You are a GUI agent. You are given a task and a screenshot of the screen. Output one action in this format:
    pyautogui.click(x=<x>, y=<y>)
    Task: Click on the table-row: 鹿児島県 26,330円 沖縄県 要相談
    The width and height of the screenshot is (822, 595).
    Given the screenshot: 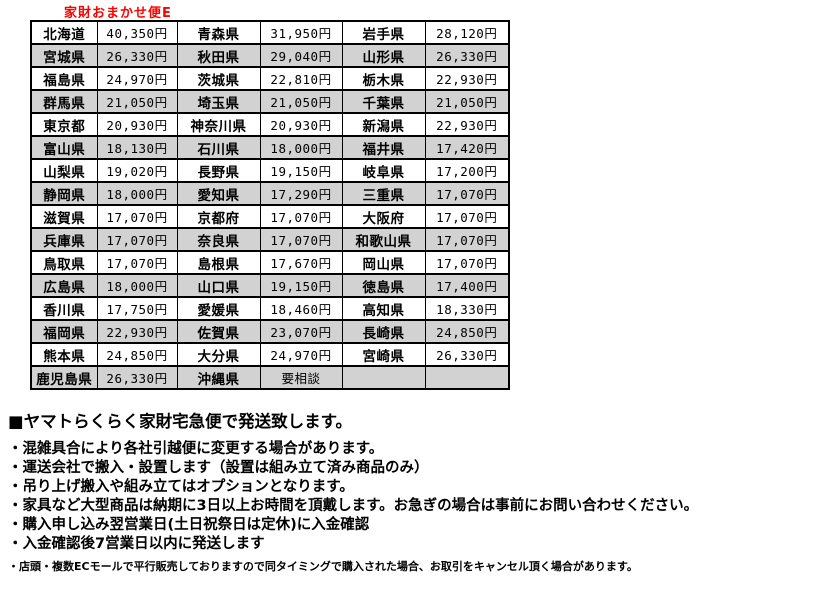 What is the action you would take?
    pyautogui.click(x=270, y=377)
    